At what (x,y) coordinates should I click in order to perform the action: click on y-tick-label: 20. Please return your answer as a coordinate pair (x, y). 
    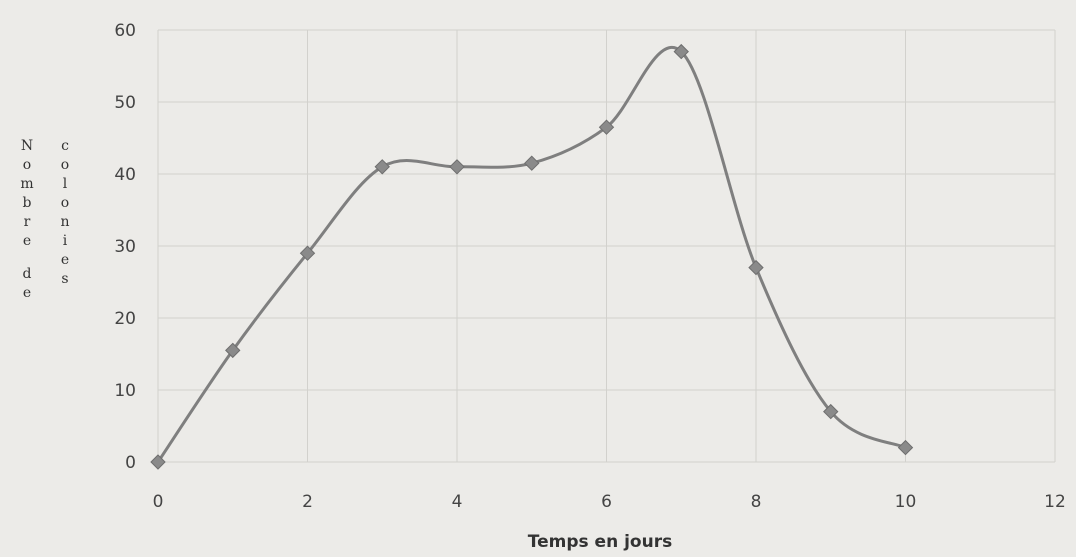
    Looking at the image, I should click on (125, 319).